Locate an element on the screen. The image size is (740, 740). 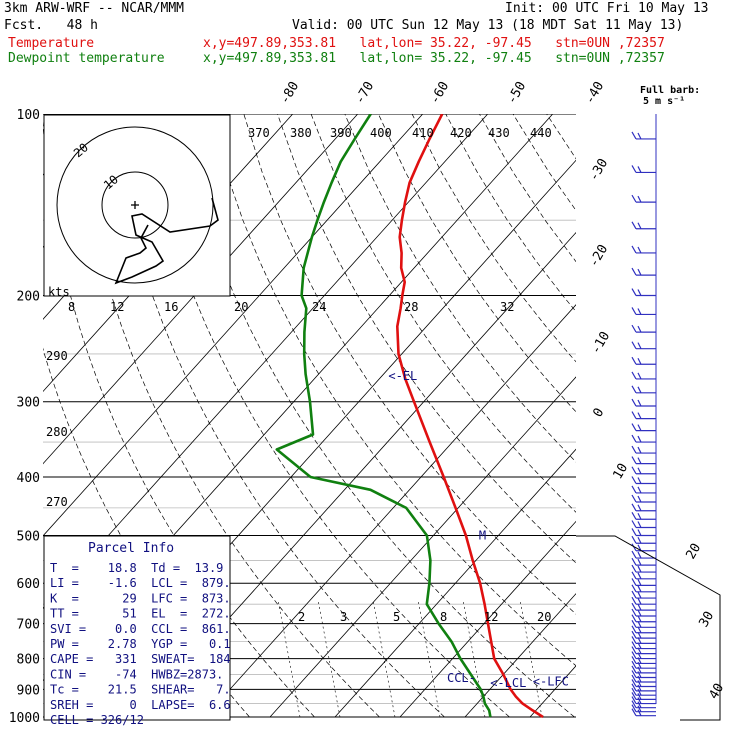
parcel-info-row: Tc = 21.5 SHEAR= 7. is located at coordinates (140, 690).